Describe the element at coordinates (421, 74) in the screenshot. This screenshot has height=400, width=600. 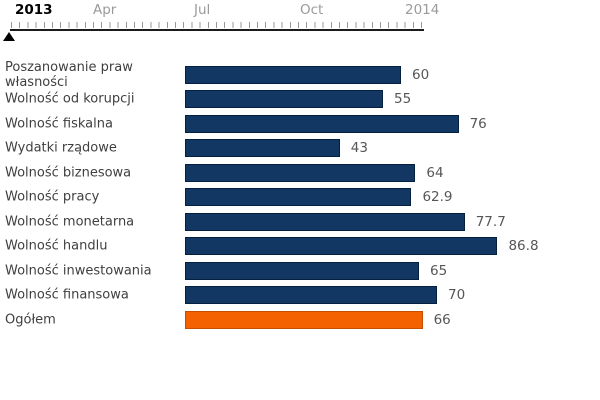
I see `value-label: 60` at that location.